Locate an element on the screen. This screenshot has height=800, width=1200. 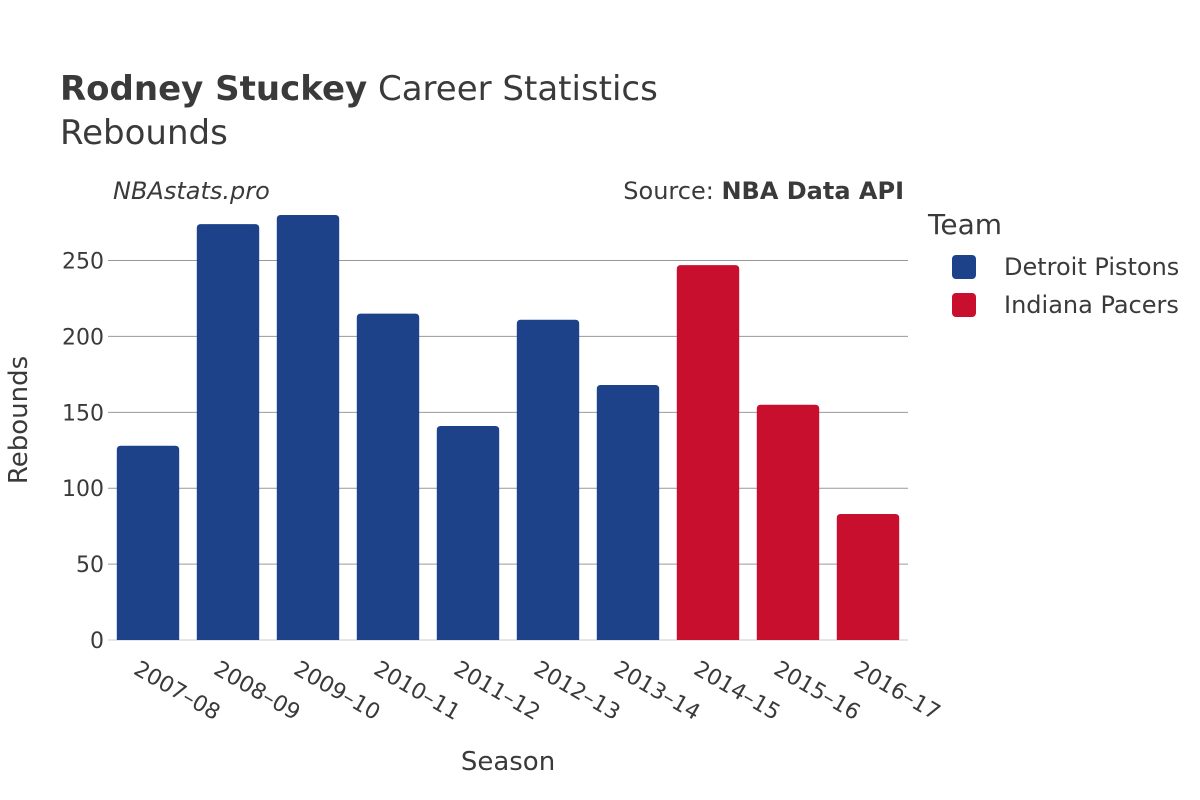
source-note: Source: NBA Data API is located at coordinates (763, 191).